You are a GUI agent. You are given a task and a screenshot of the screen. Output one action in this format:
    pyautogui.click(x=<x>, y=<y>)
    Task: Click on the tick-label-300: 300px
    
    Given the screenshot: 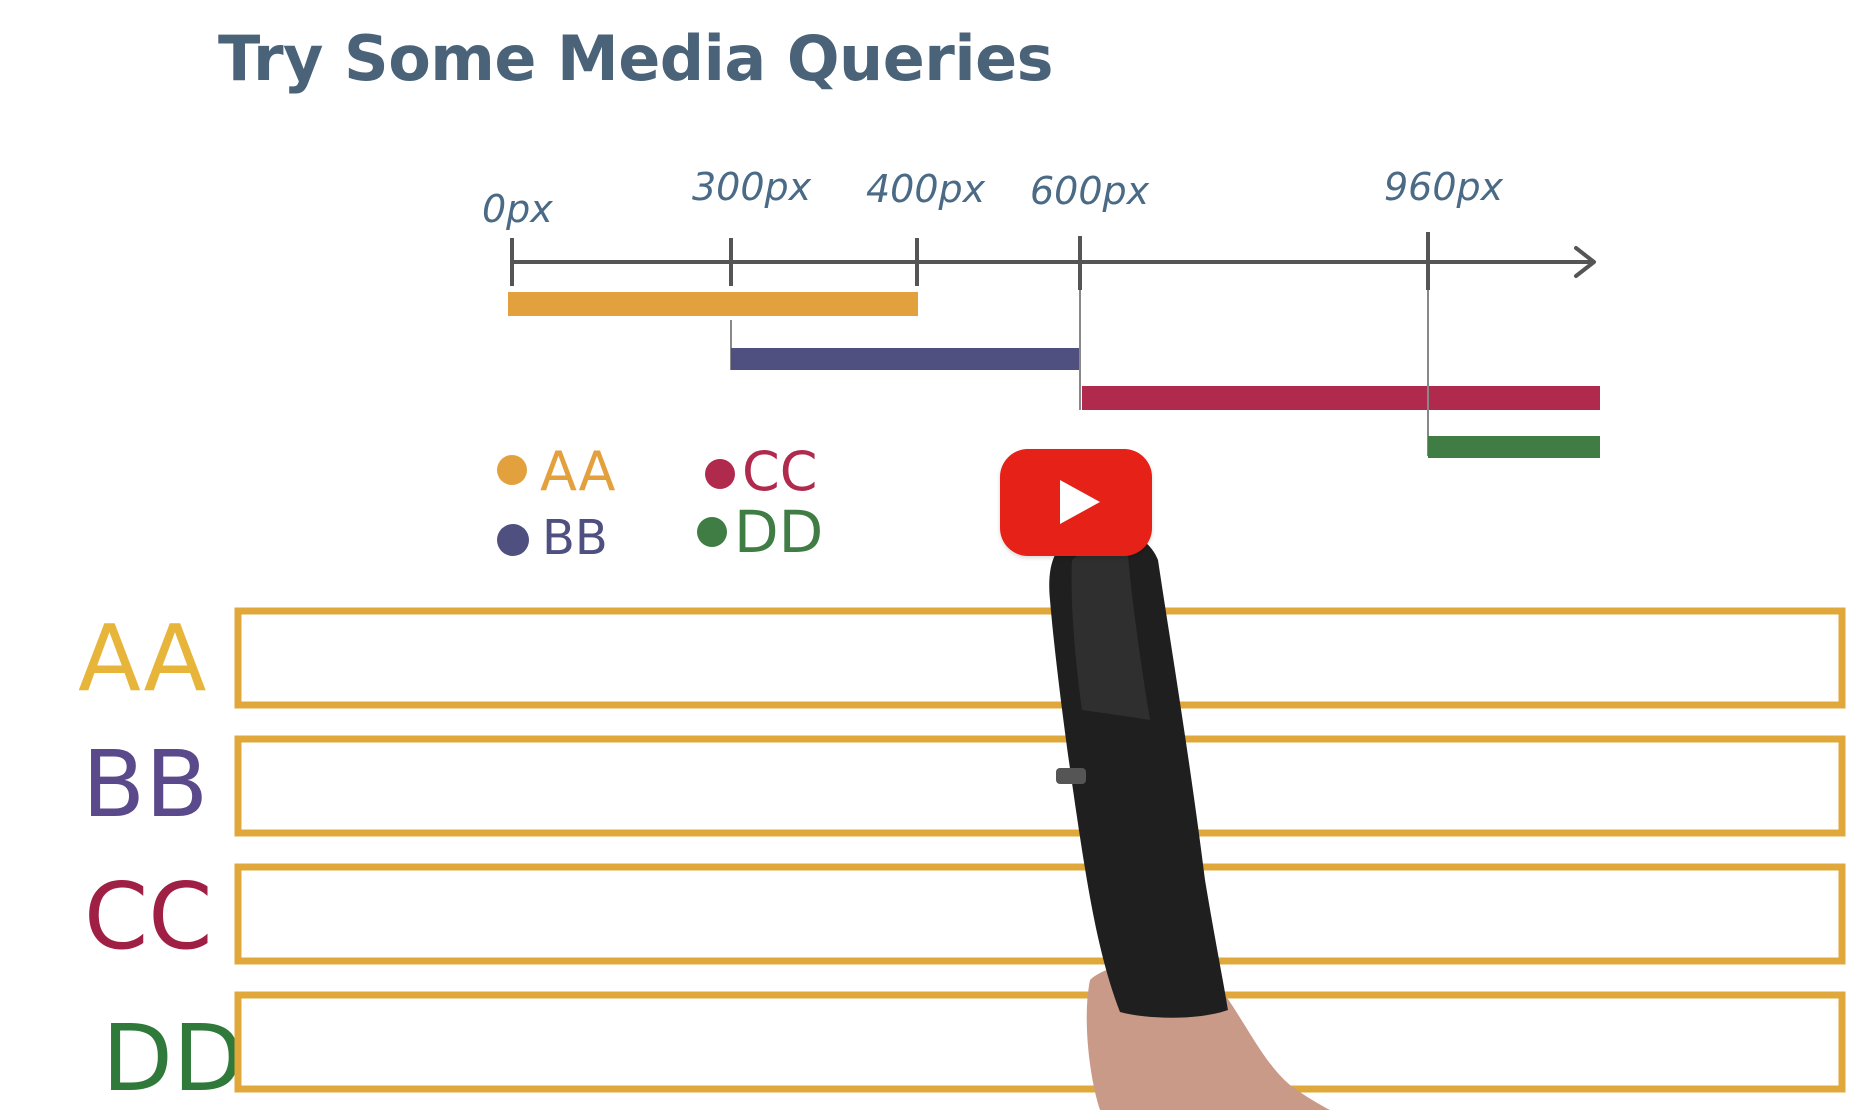 What is the action you would take?
    pyautogui.click(x=752, y=187)
    